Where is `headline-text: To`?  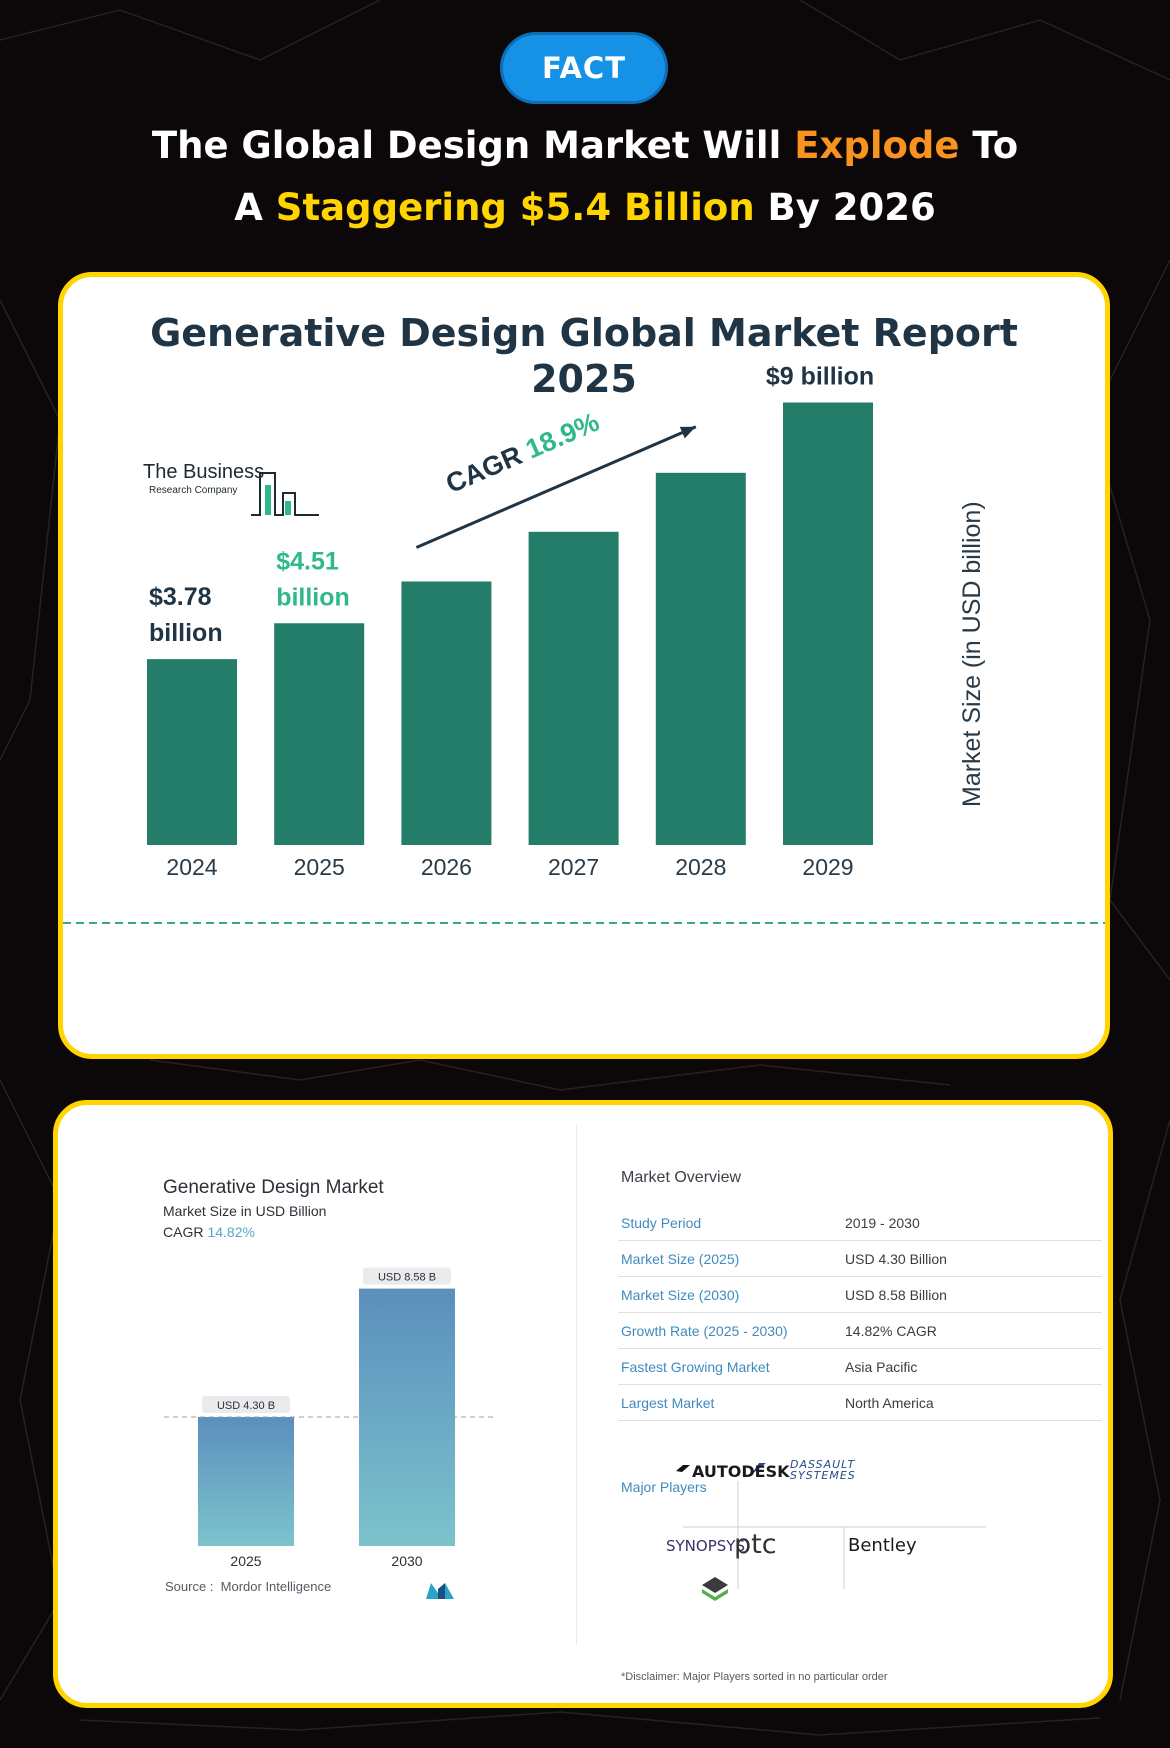
headline-text: To is located at coordinates (989, 145).